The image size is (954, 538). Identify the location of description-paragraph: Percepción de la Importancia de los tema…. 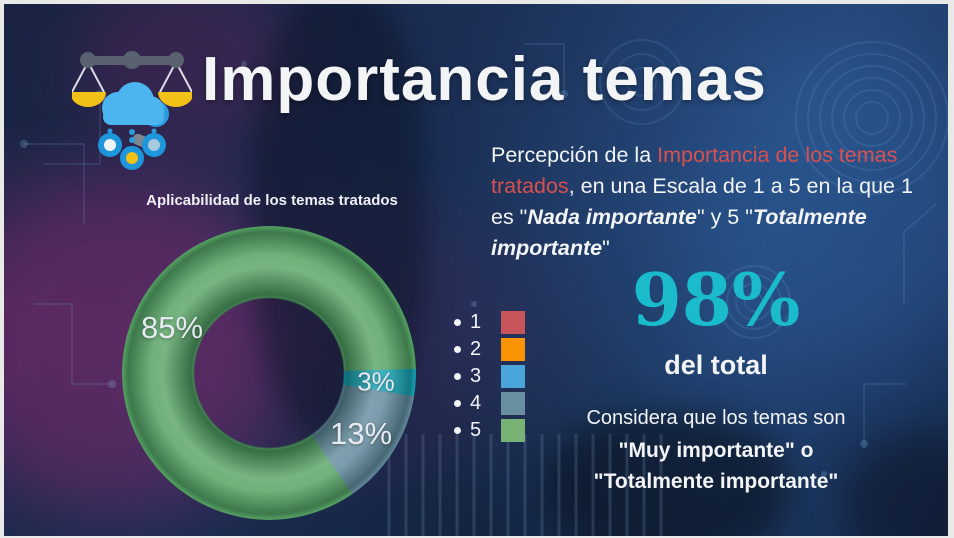
(713, 202).